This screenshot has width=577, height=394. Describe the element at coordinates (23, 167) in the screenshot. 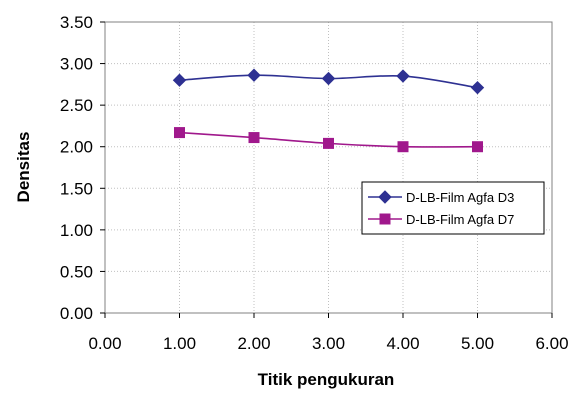

I see `y-axis-label: Densitas` at that location.